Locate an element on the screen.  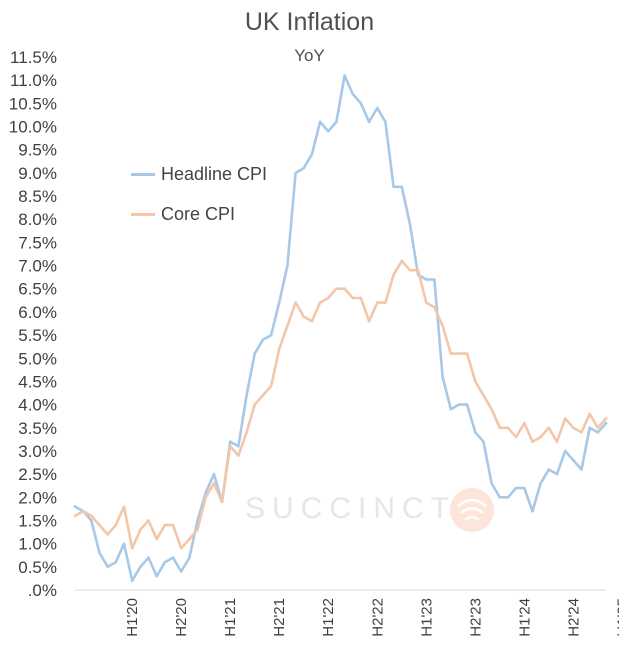
watermark-icon-arc is located at coordinates (472, 509).